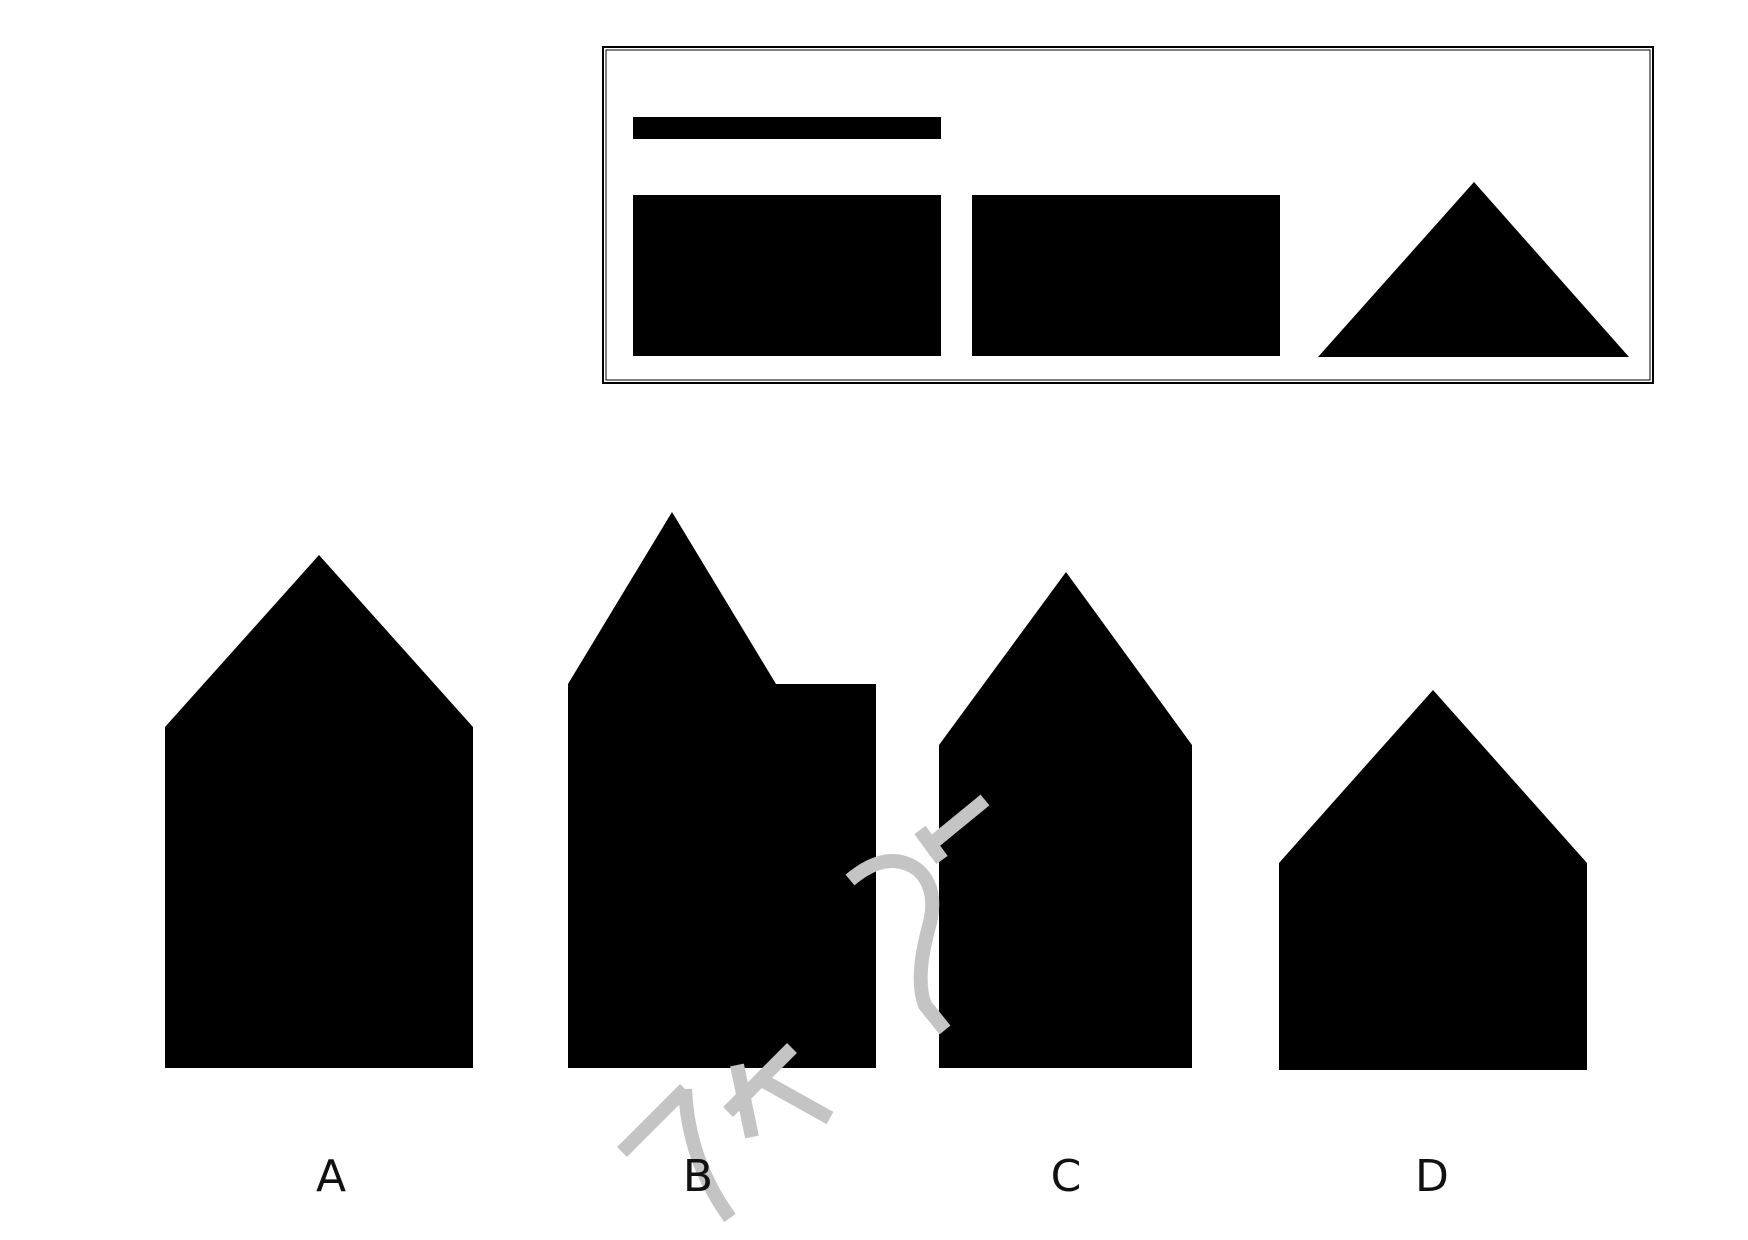 The width and height of the screenshot is (1748, 1240). Describe the element at coordinates (1432, 1176) in the screenshot. I see `option-d-label: D` at that location.